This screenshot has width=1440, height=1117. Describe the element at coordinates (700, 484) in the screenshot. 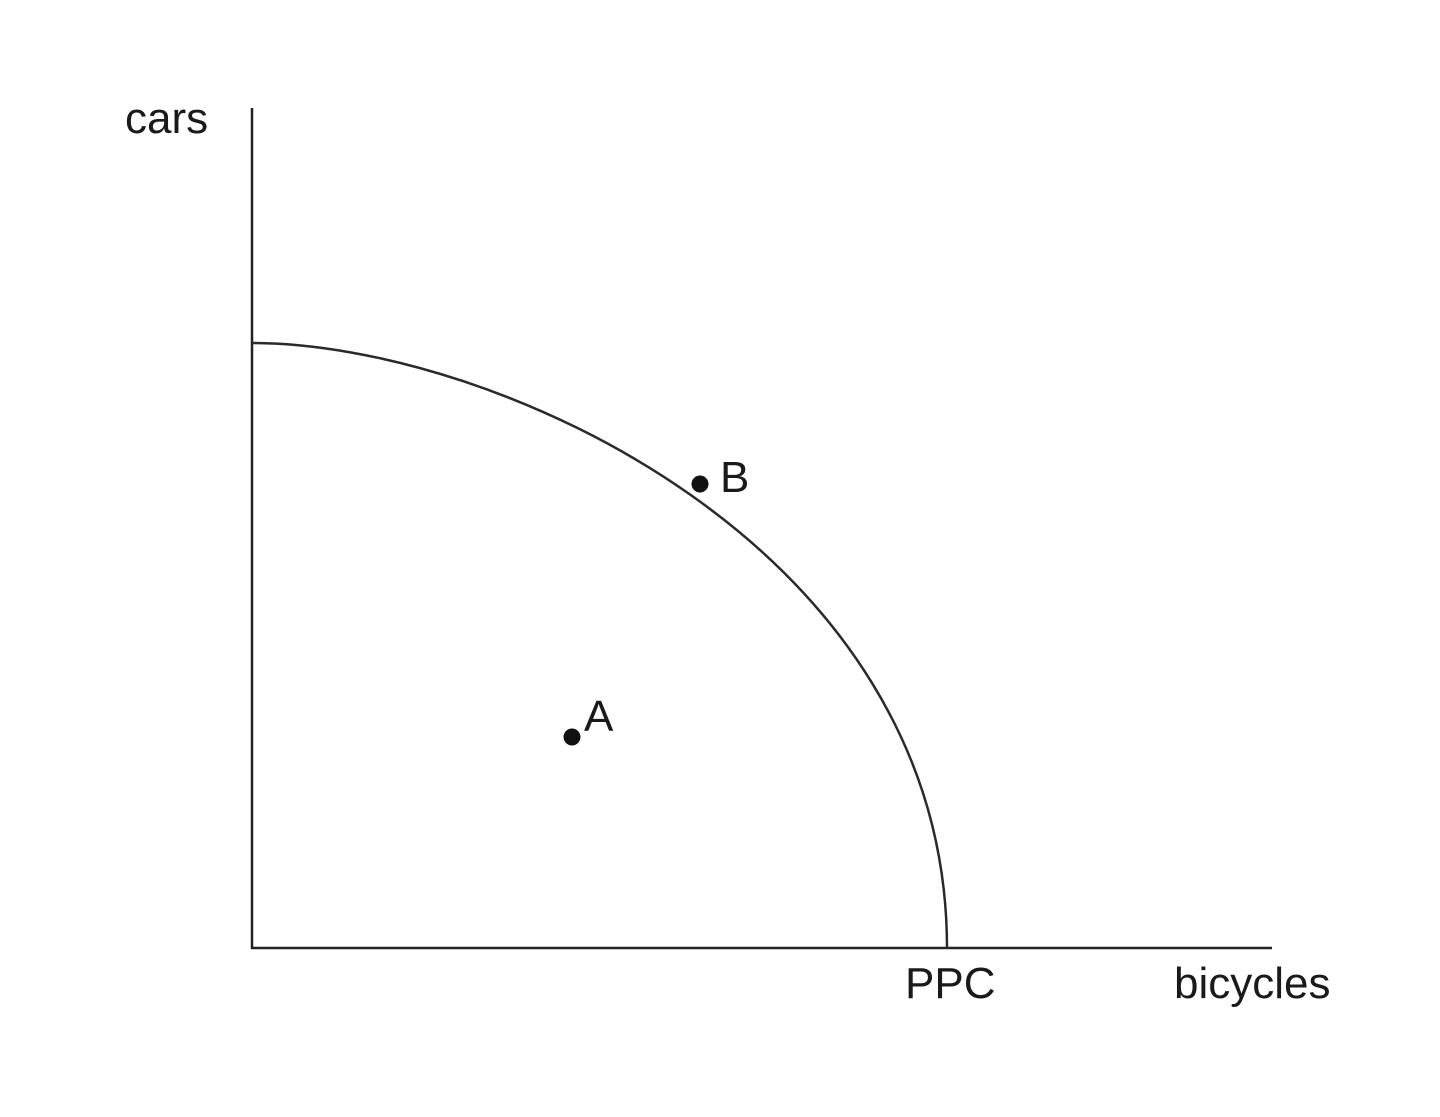

I see `point-b-marker` at that location.